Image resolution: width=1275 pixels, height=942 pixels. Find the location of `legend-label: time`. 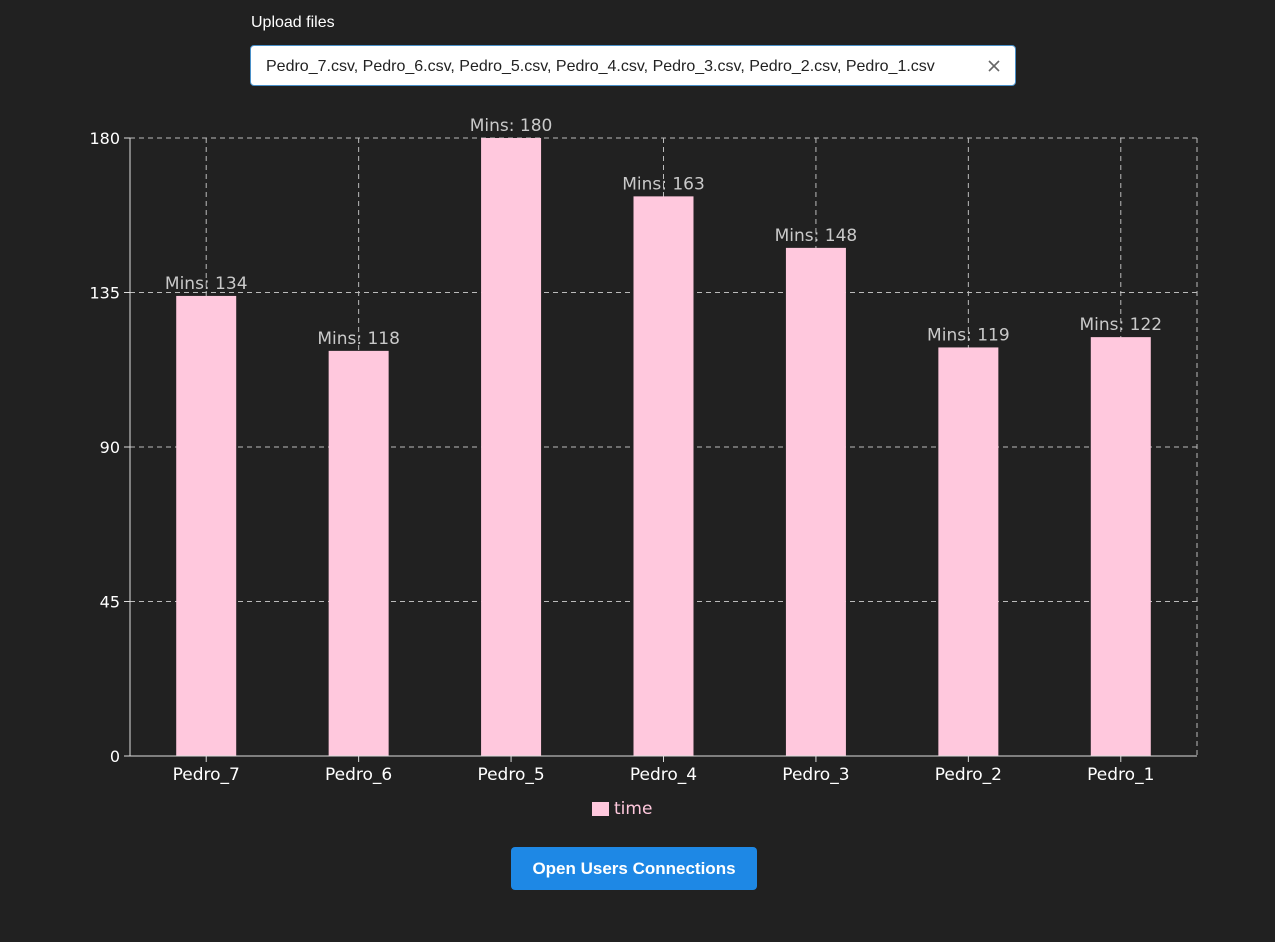

legend-label: time is located at coordinates (633, 809).